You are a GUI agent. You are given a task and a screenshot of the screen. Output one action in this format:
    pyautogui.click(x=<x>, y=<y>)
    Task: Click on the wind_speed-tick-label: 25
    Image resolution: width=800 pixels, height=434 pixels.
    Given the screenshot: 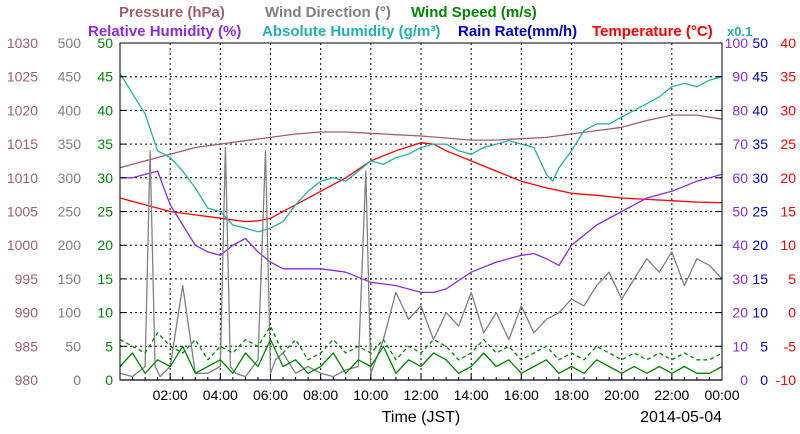 What is the action you would take?
    pyautogui.click(x=105, y=212)
    